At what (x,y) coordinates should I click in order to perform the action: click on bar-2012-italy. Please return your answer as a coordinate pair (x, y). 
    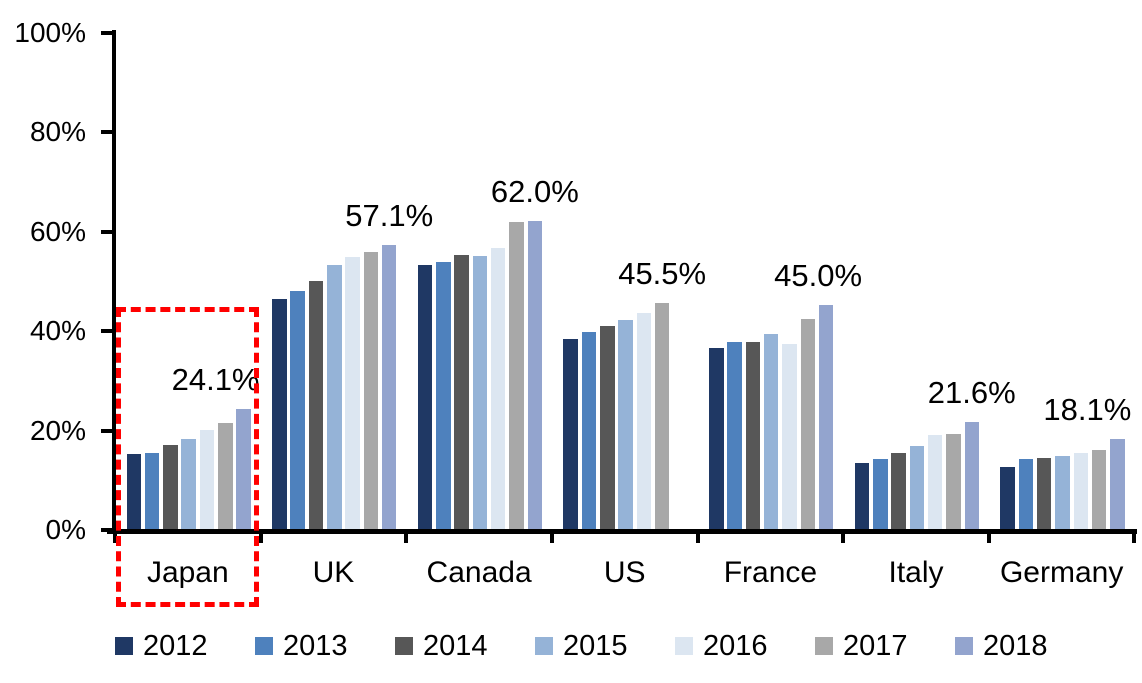
    Looking at the image, I should click on (862, 495).